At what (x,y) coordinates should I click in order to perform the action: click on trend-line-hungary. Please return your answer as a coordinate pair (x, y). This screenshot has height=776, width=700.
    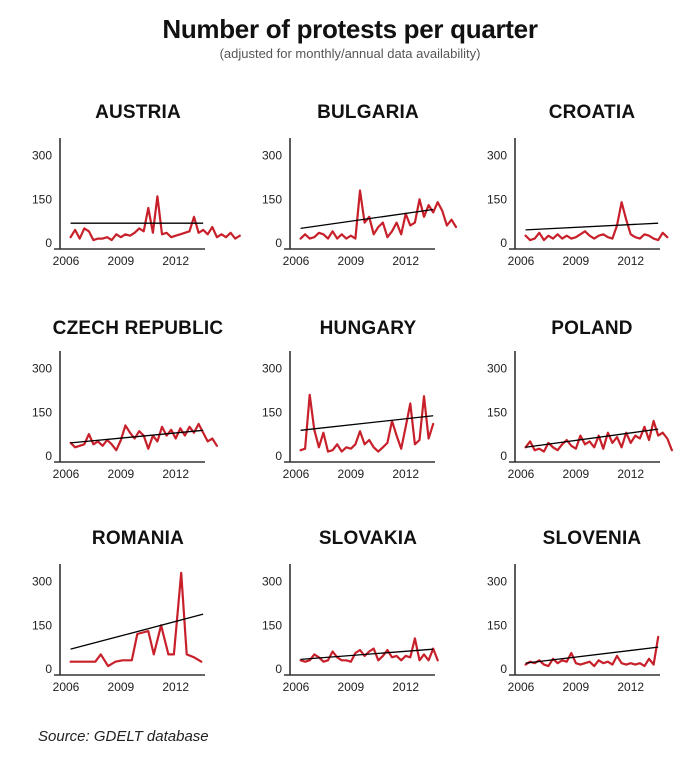
    Looking at the image, I should click on (367, 423).